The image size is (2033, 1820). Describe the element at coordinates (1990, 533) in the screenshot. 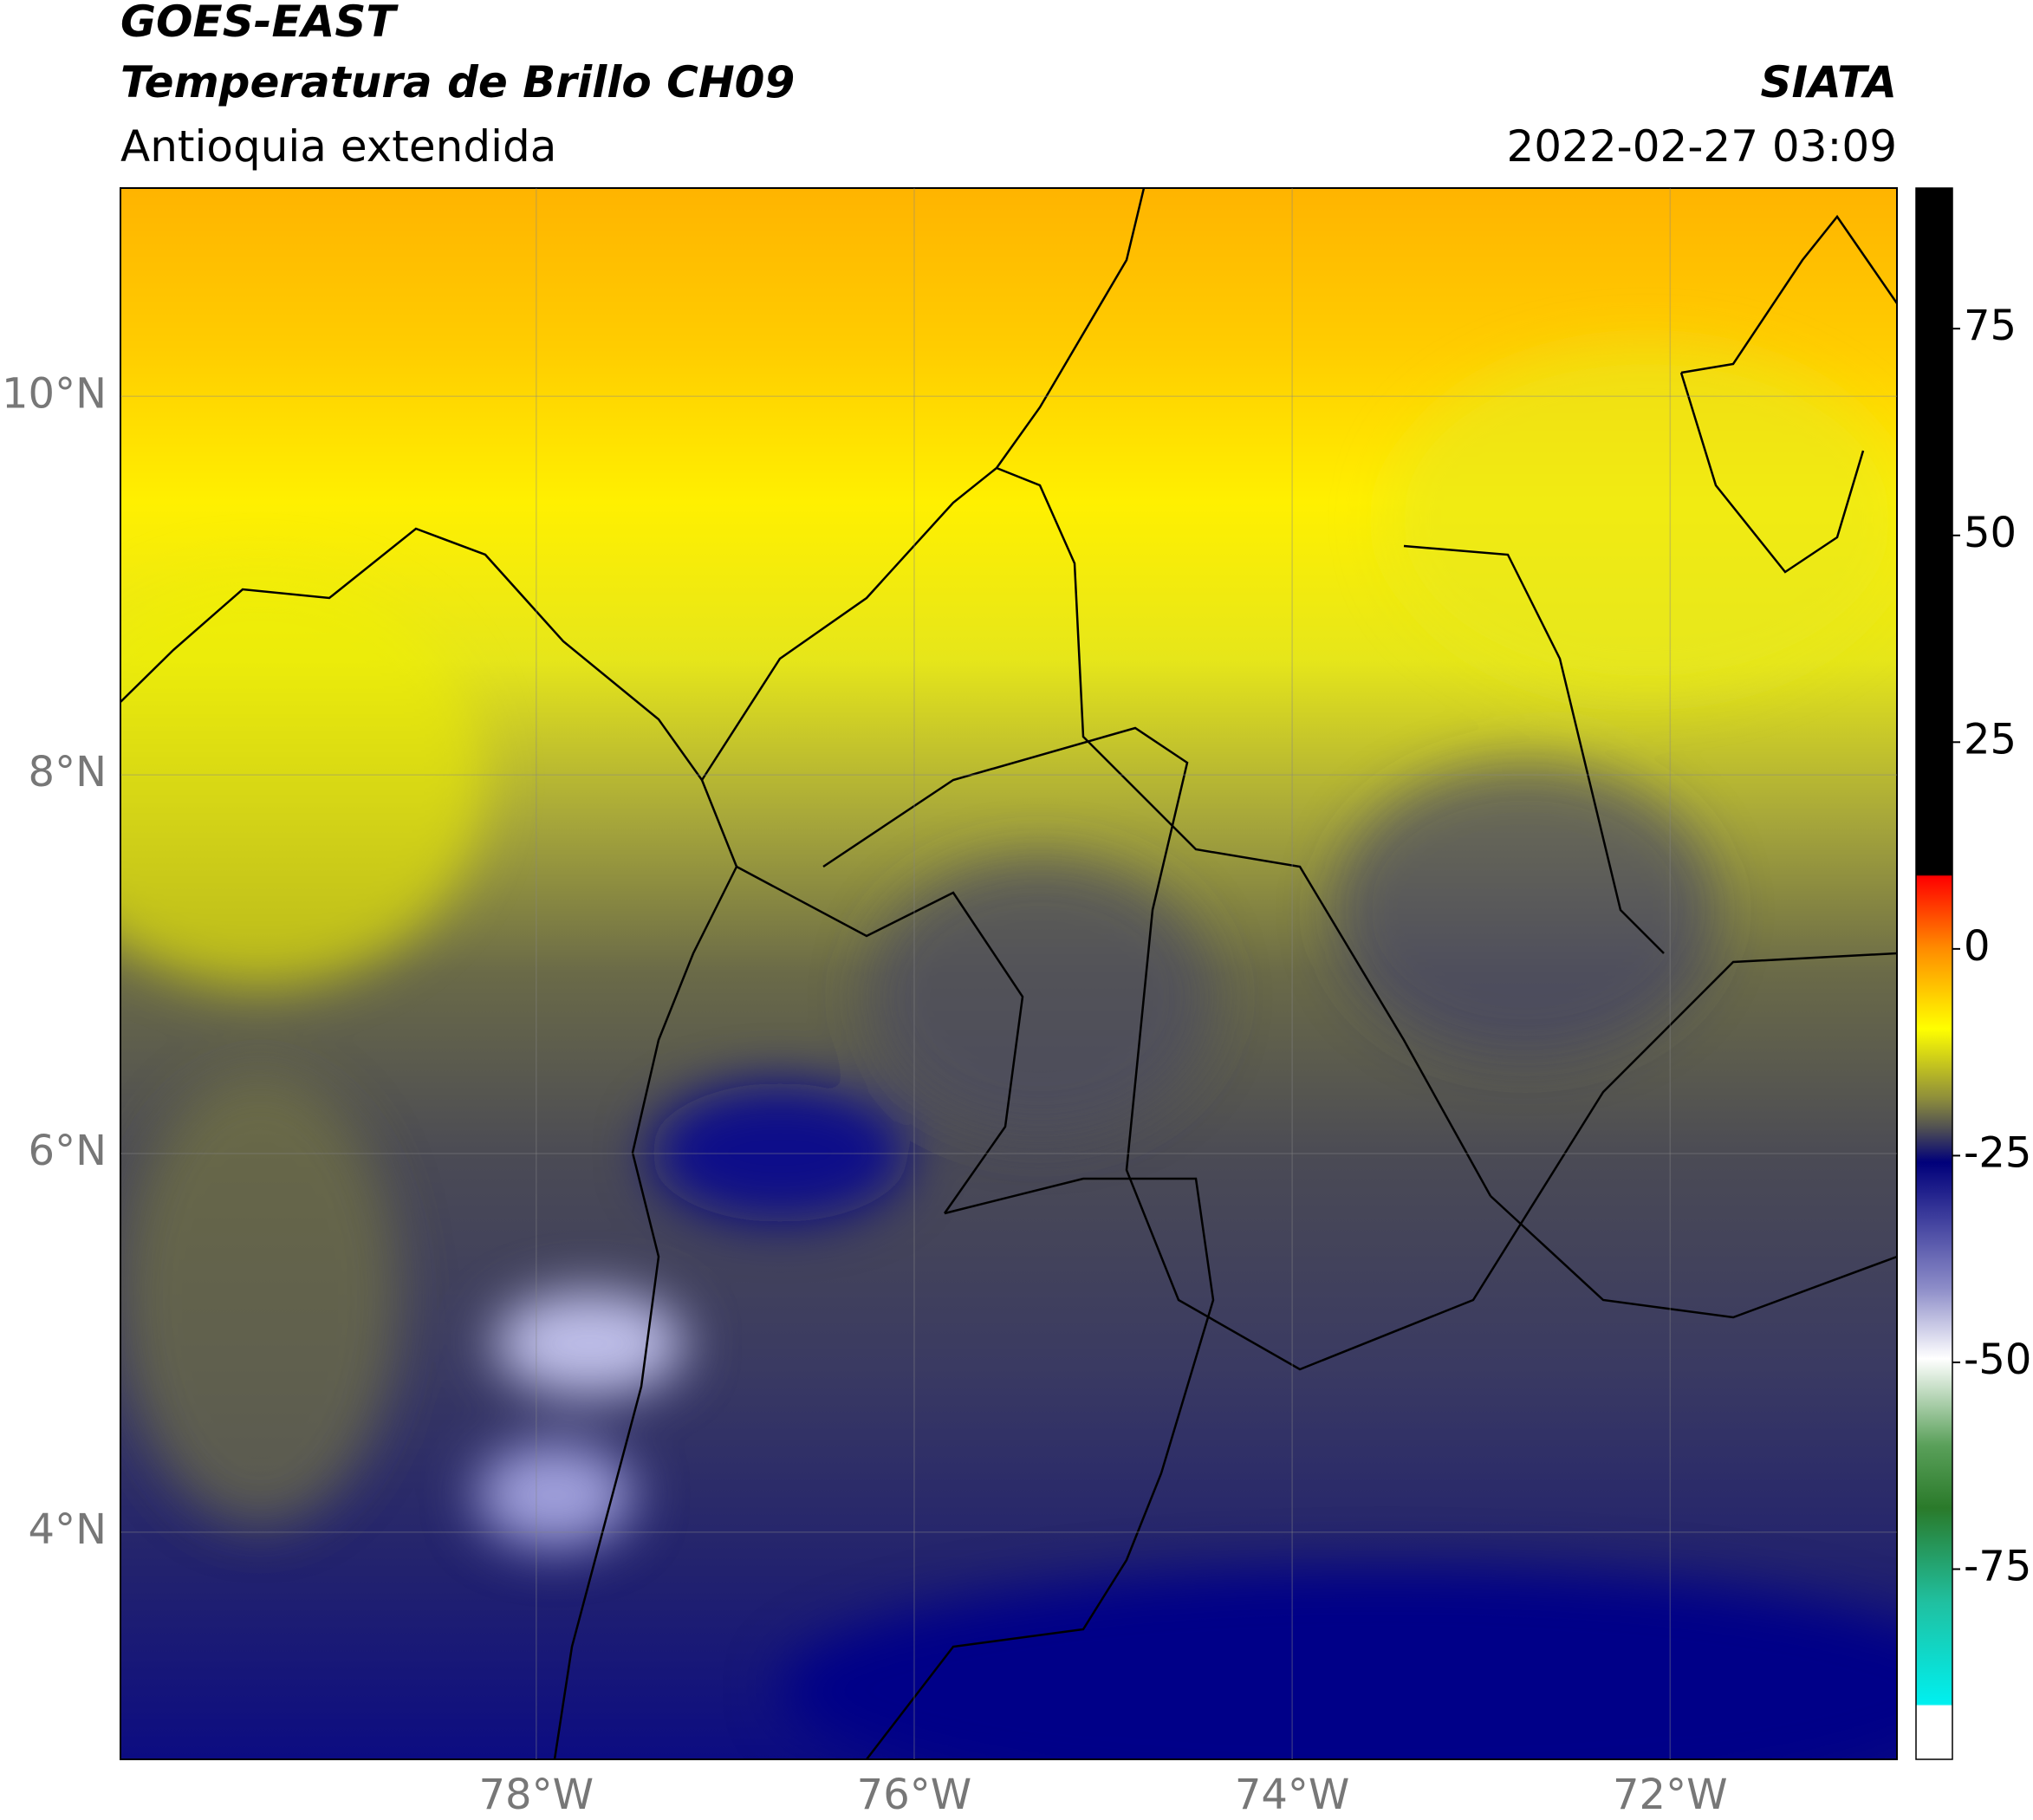

I see `colorbar-tick-label: 50` at that location.